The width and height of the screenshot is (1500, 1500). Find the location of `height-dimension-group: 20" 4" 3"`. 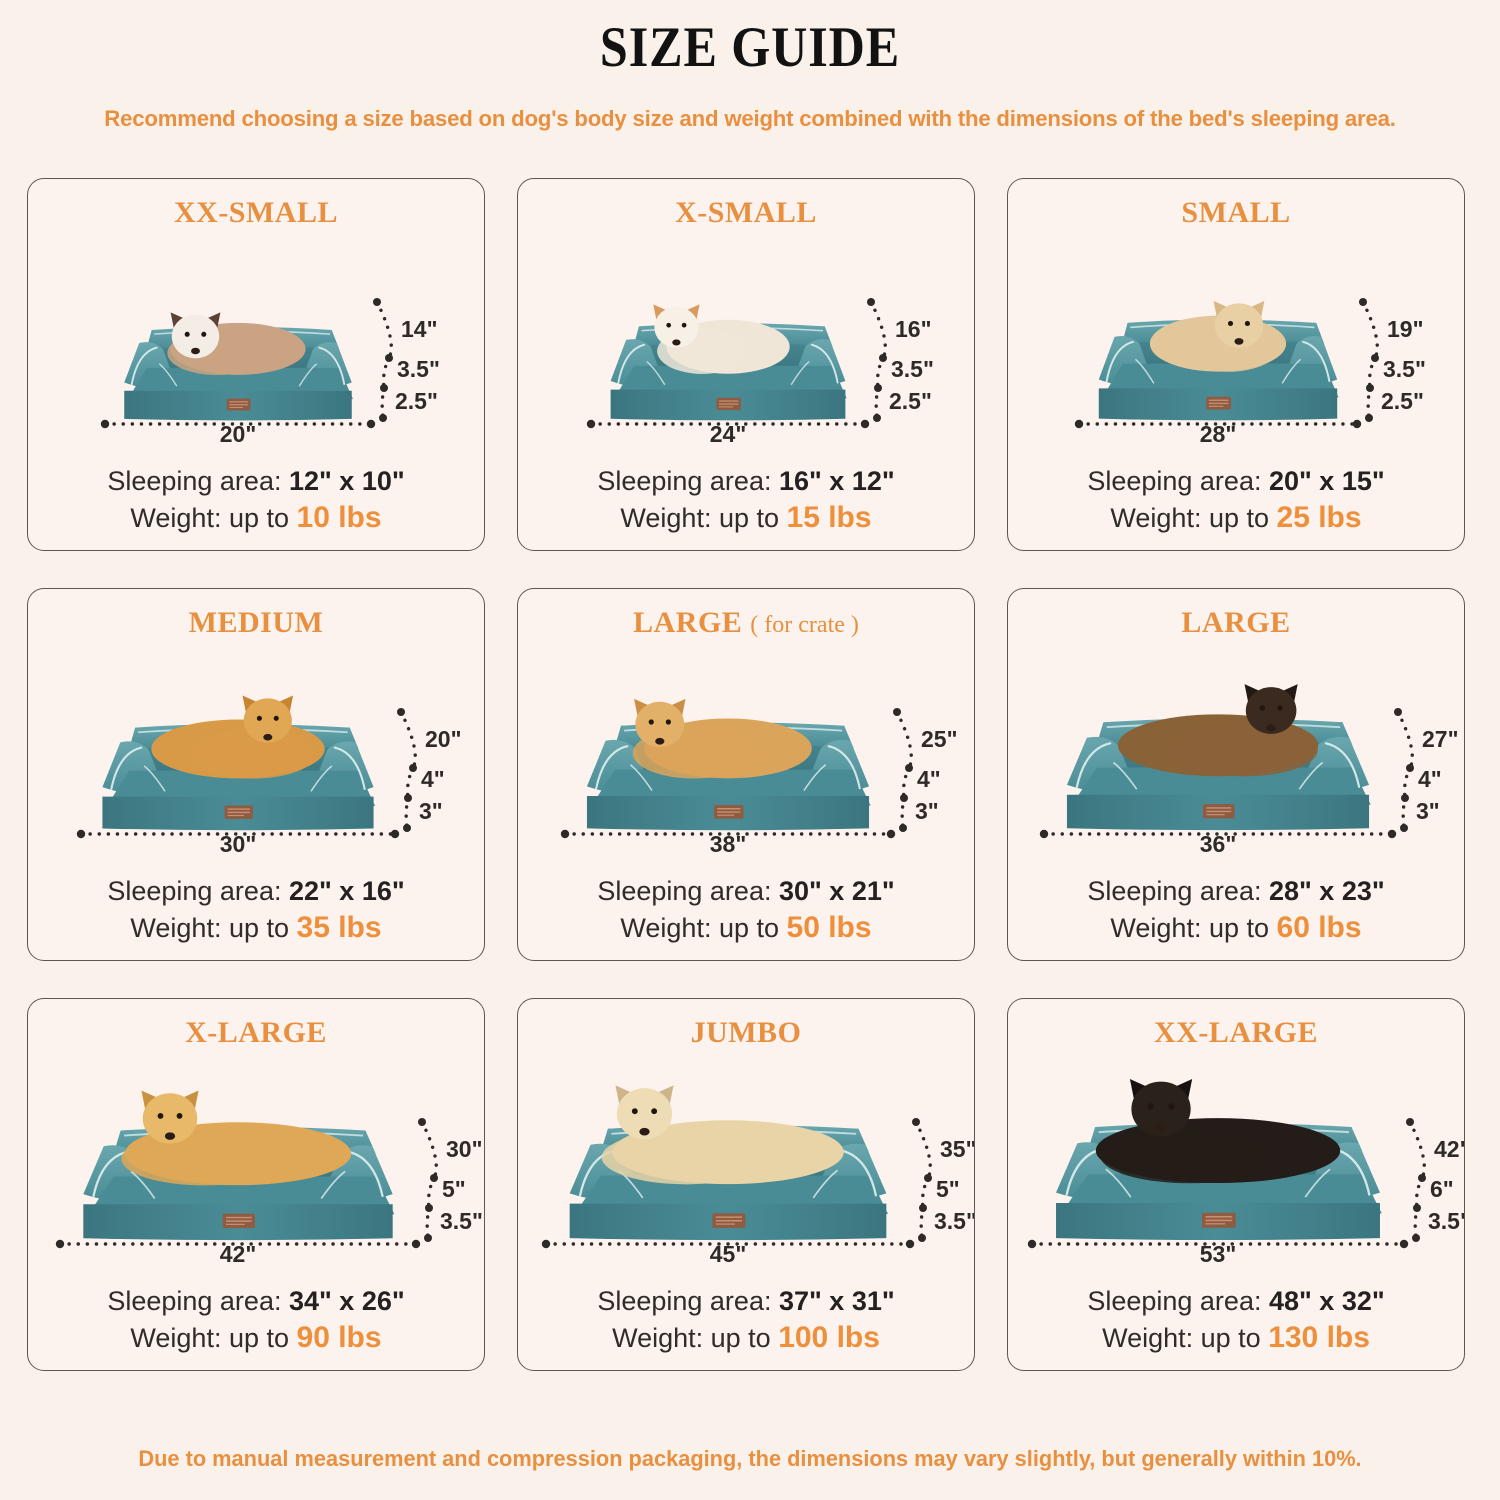

height-dimension-group: 20" 4" 3" is located at coordinates (435, 772).